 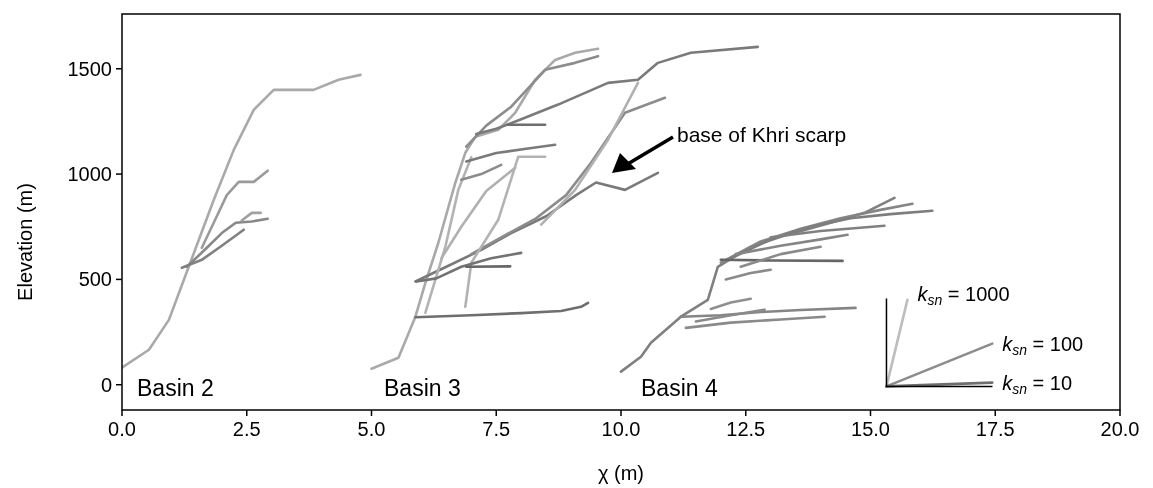 I want to click on x-tick-label: 0.0, so click(x=122, y=429).